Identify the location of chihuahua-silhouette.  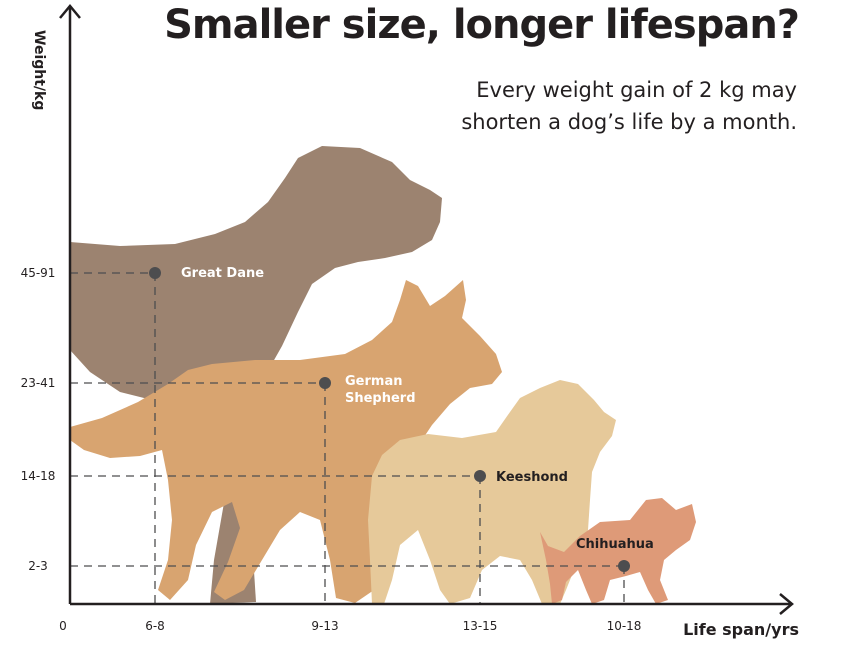
(618, 551).